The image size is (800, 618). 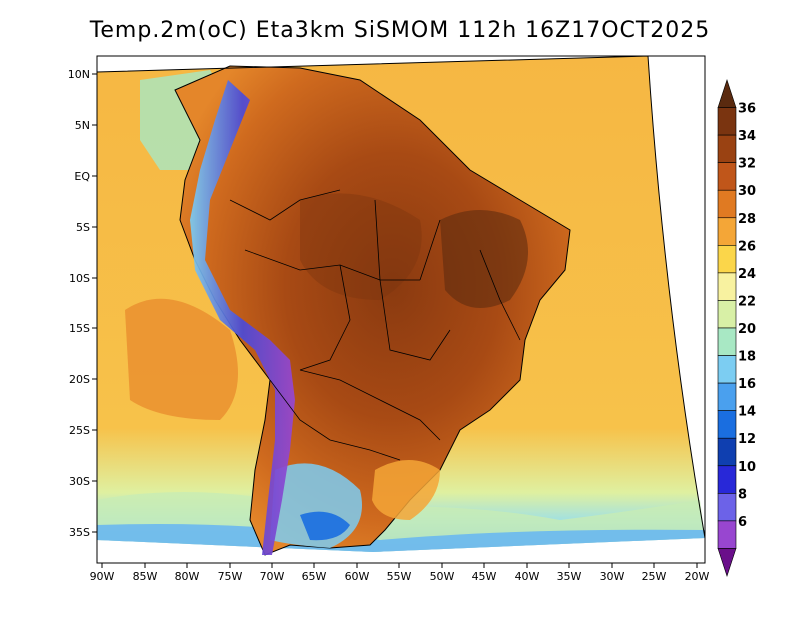 I want to click on colorbar-label: 30, so click(x=747, y=191).